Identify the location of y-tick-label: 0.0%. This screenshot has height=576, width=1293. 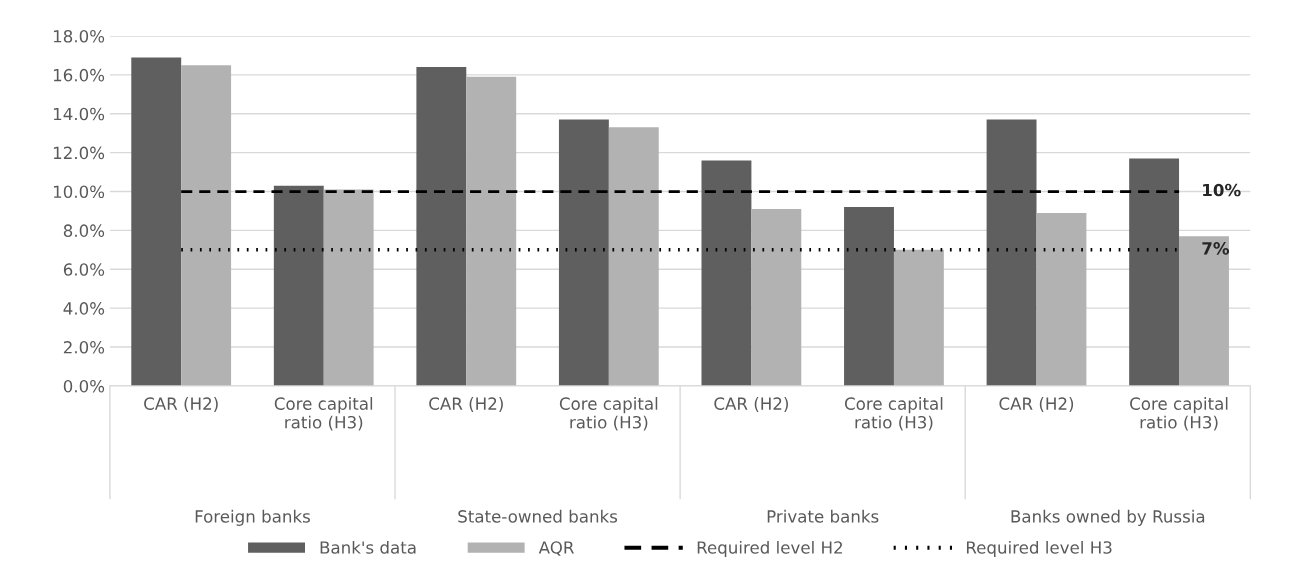
(84, 386).